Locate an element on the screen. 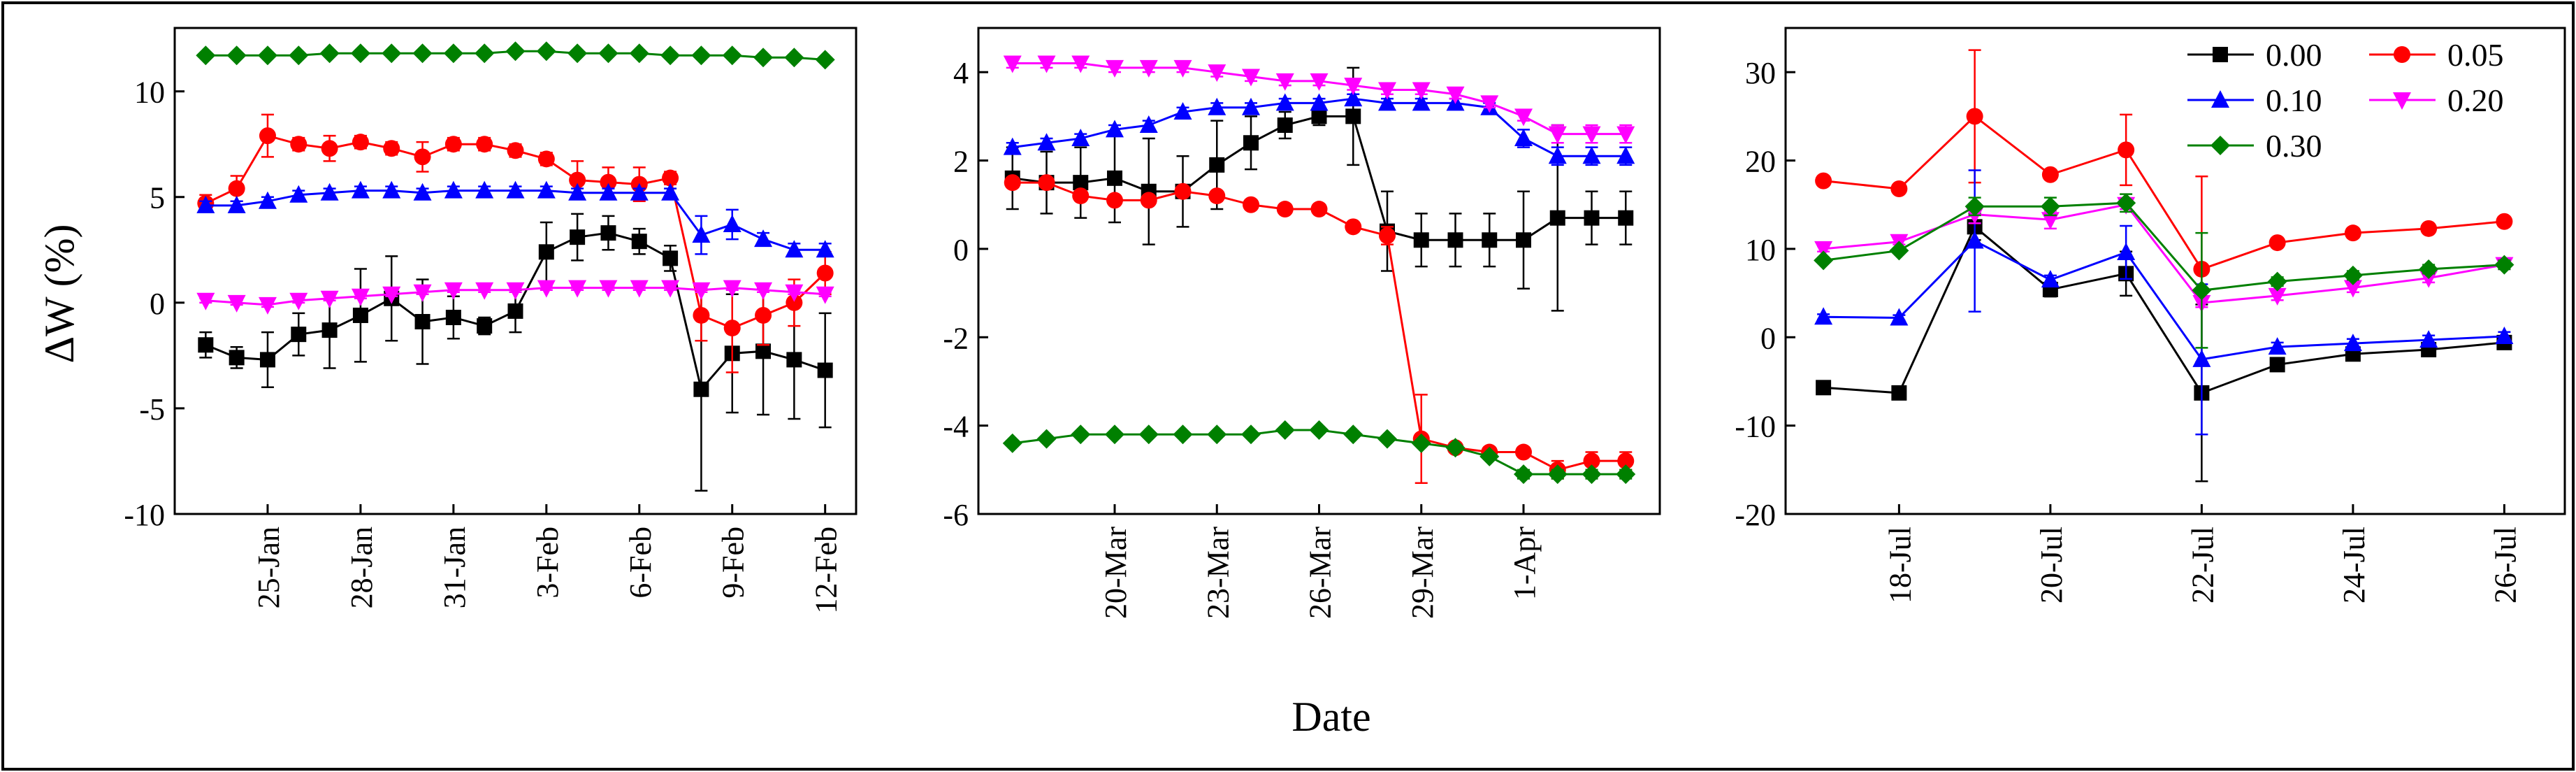 The image size is (2576, 772). x-tick-label: 9-Feb is located at coordinates (734, 563).